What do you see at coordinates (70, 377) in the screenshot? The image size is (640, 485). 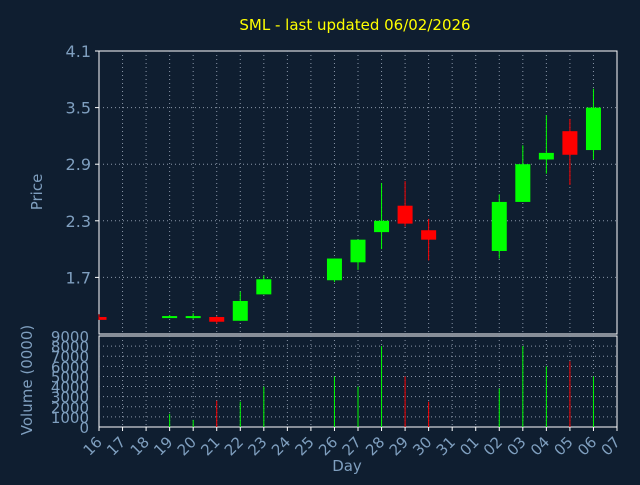 I see `volume-tick-label: 5000` at bounding box center [70, 377].